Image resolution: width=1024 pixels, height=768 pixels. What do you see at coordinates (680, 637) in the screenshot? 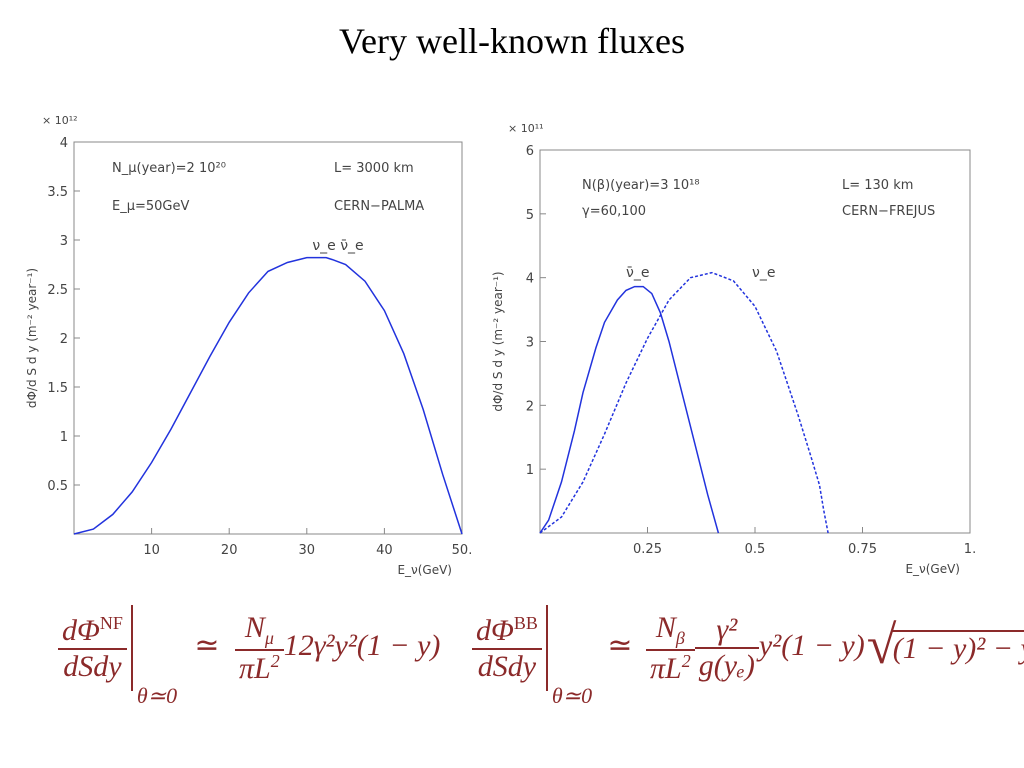
I see `coef-num-sub: β` at bounding box center [680, 637].